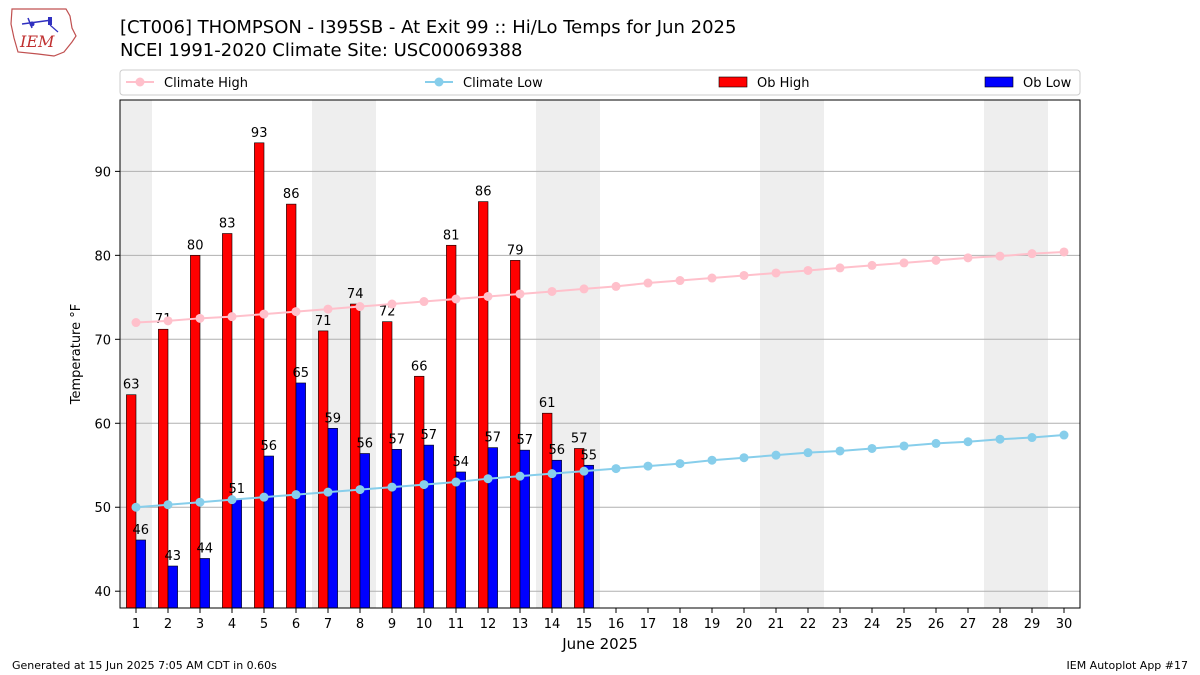 The image size is (1200, 675). I want to click on ob-high-label: 61, so click(547, 403).